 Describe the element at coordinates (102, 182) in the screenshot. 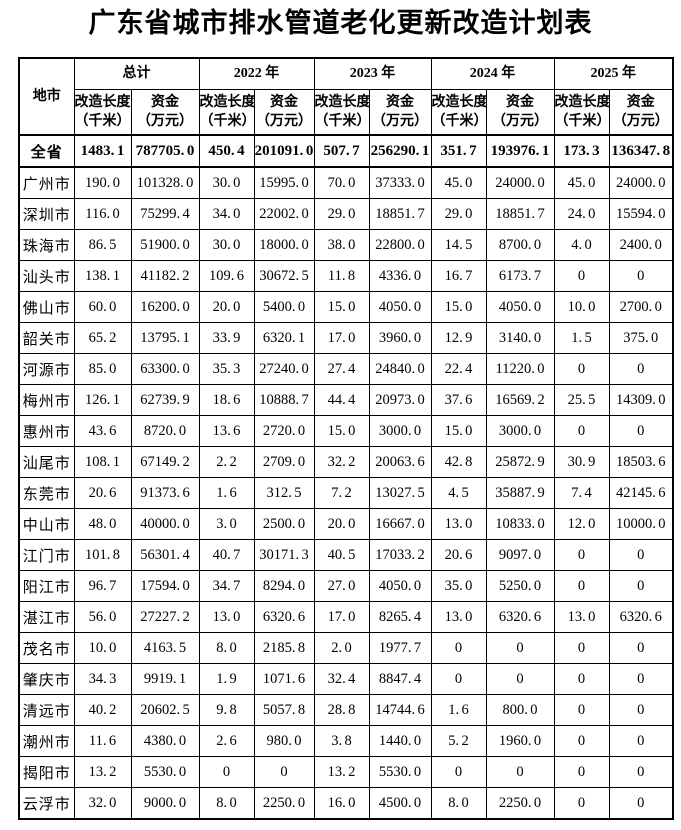

I see `value-cell: 190. 0` at that location.